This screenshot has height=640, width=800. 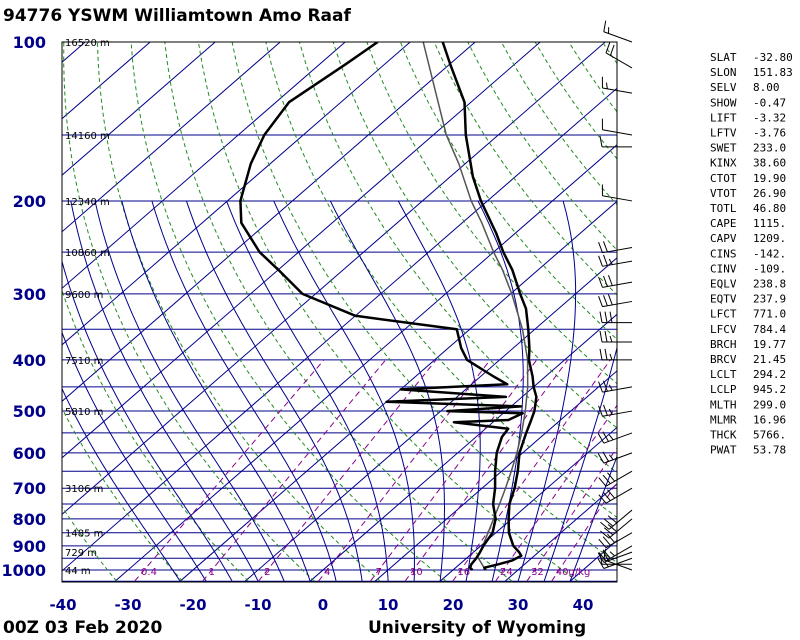 I want to click on height-label: 729 m, so click(x=81, y=553).